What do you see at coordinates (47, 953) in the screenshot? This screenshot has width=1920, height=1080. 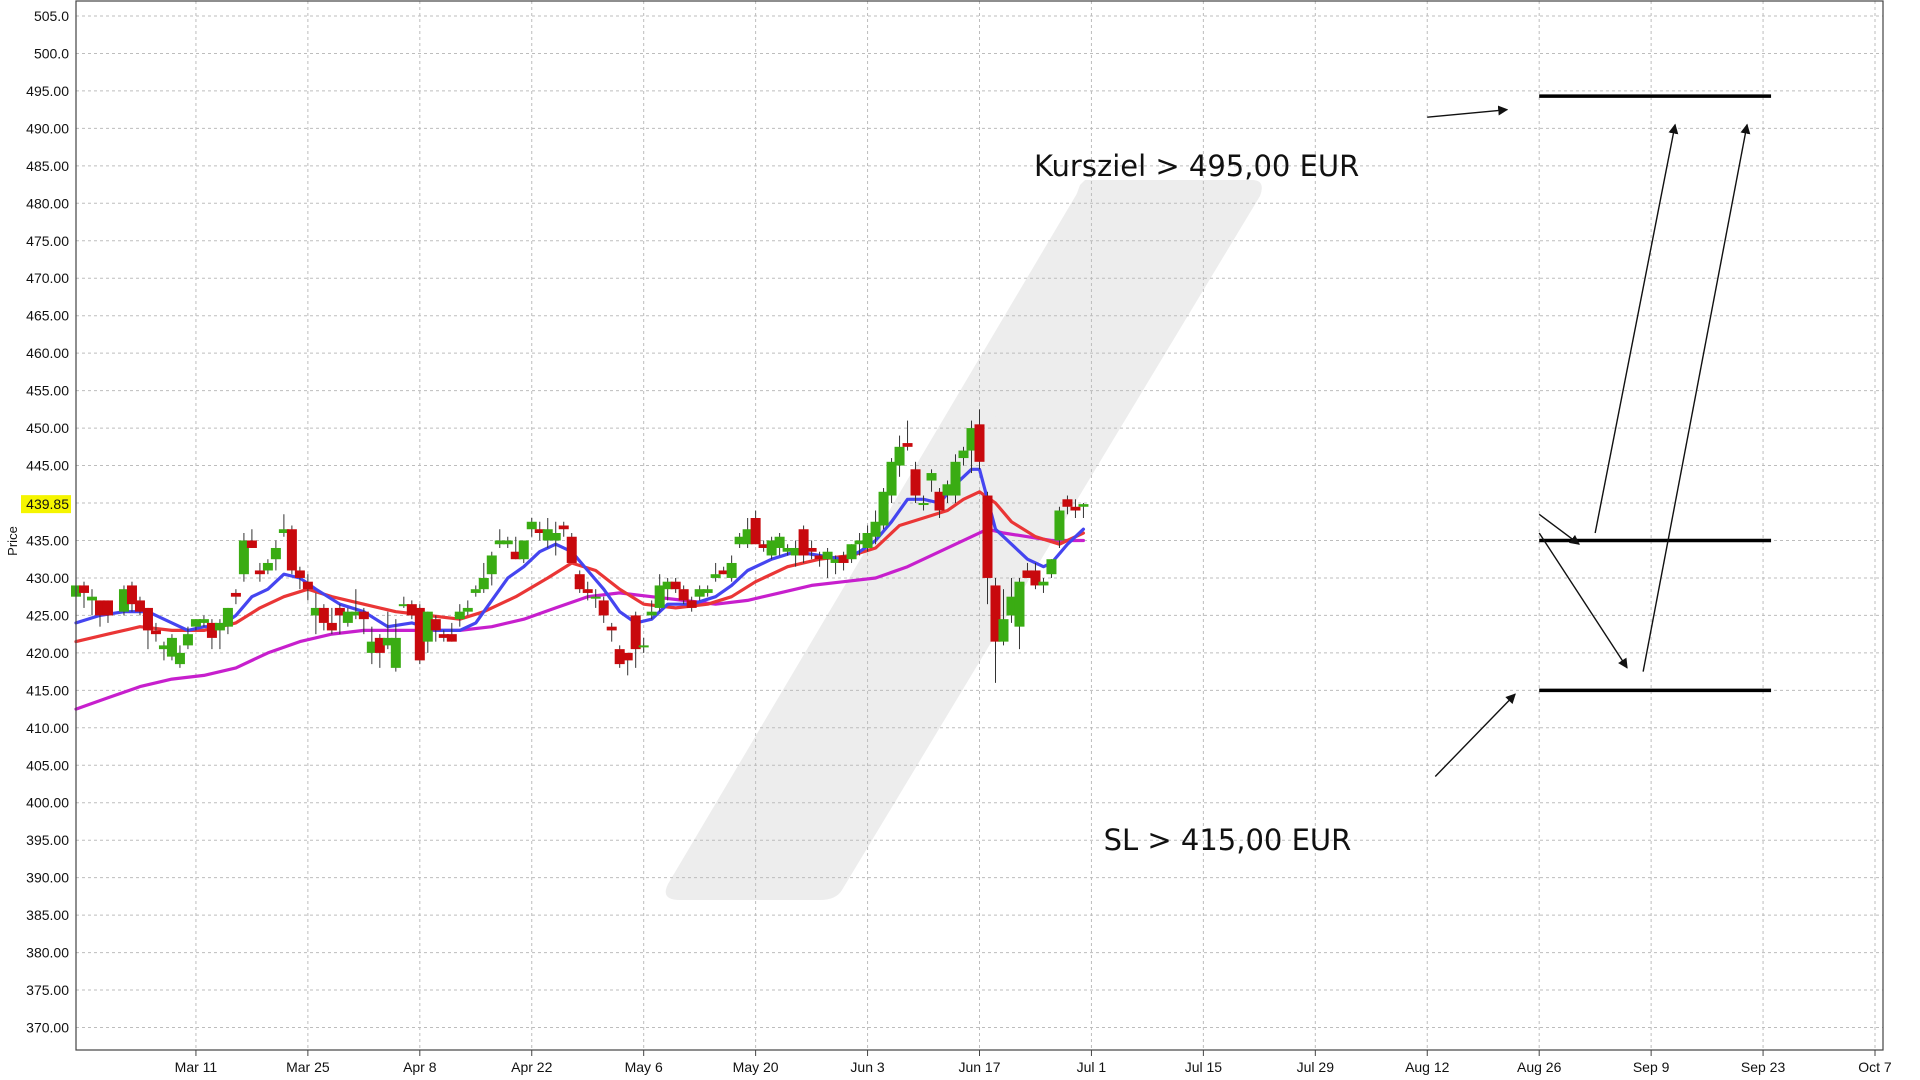 I see `y-tick-label: 380.00` at bounding box center [47, 953].